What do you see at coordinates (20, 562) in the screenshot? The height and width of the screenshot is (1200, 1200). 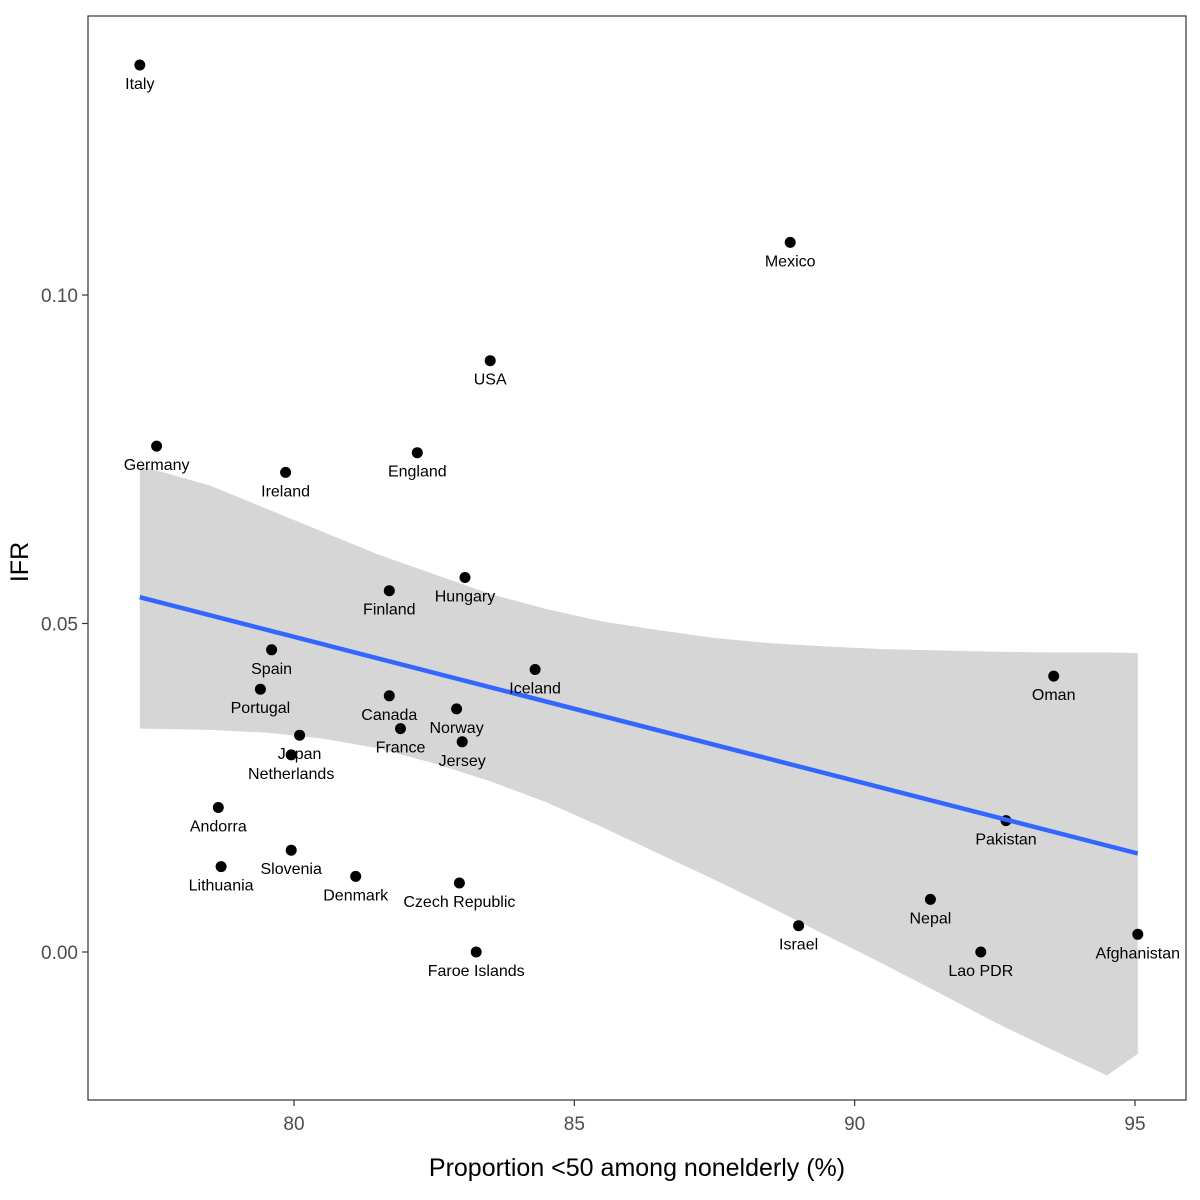 I see `y-axis-title: IFR` at bounding box center [20, 562].